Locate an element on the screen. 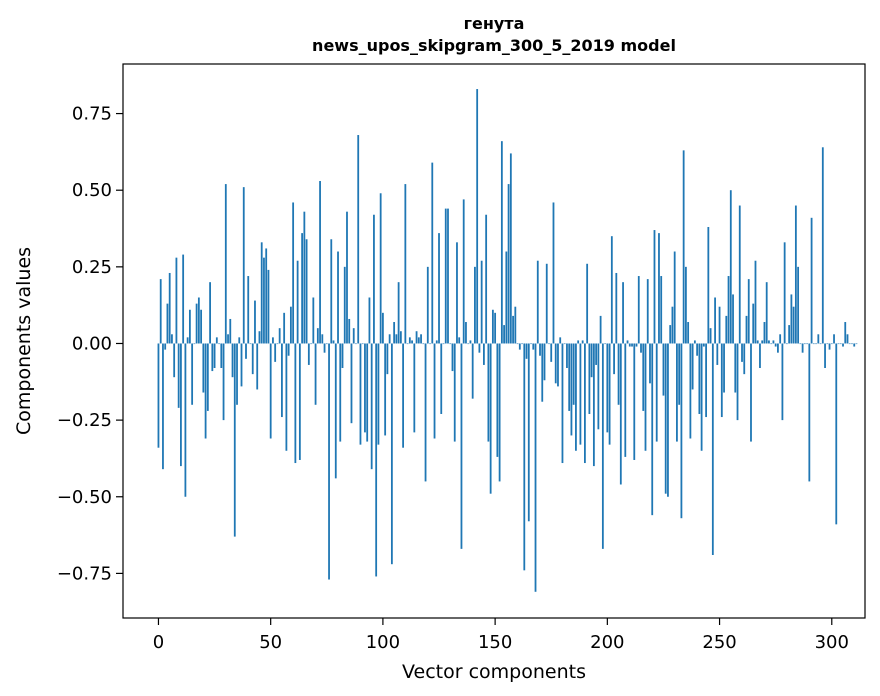  x-axis-ticks: 0 50 100 150 200 250 300 is located at coordinates (501, 635).